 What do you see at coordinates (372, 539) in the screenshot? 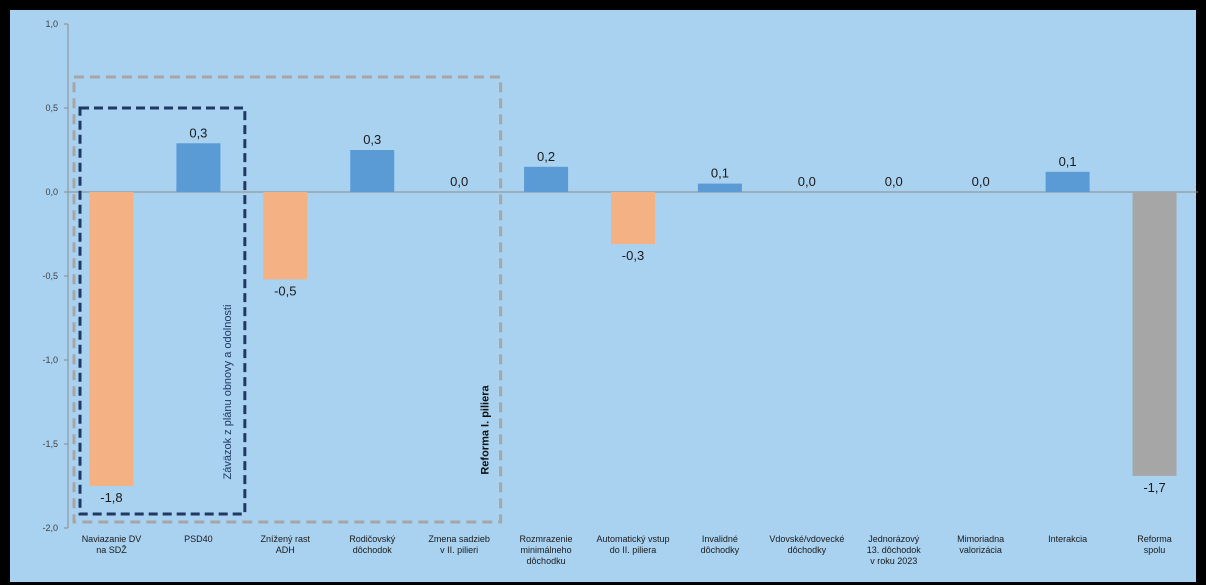
I see `x-tick-label-line: Rodičovský` at bounding box center [372, 539].